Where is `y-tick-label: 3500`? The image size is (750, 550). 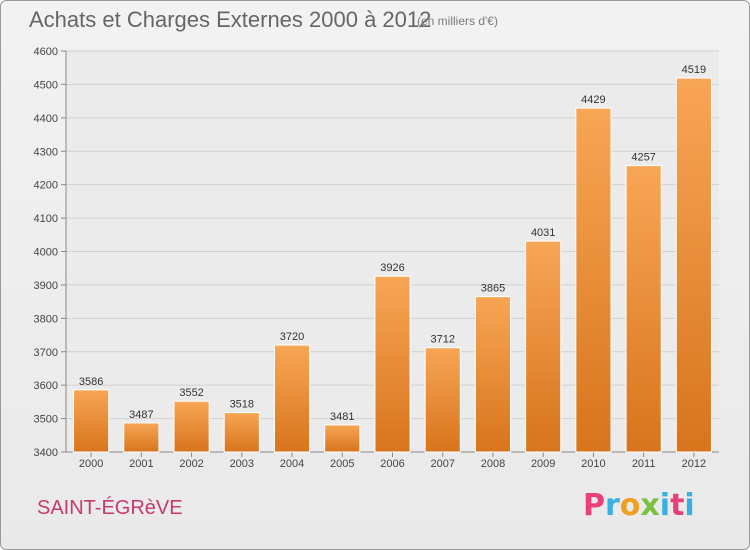 y-tick-label: 3500 is located at coordinates (46, 420).